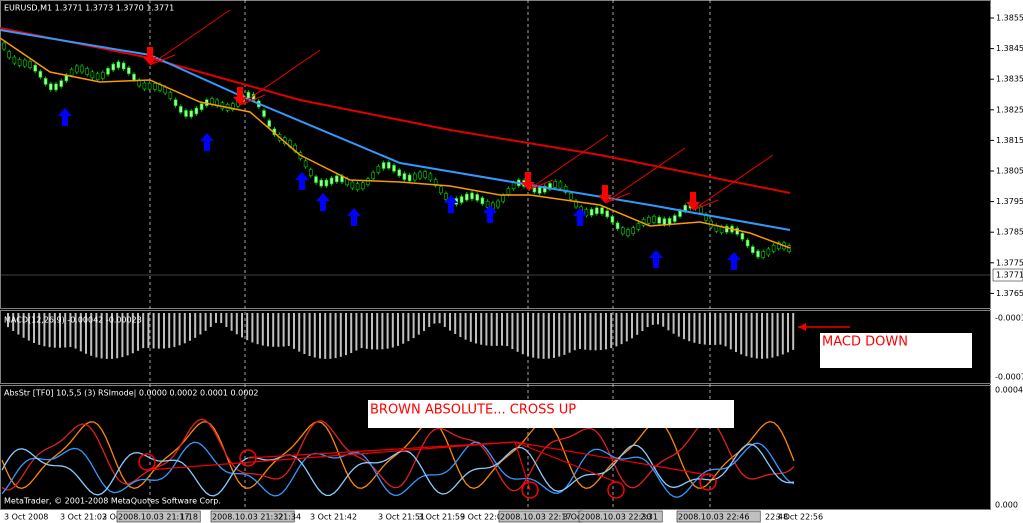  Describe the element at coordinates (1009, 18) in the screenshot. I see `price-tick-label: 1.3855` at that location.